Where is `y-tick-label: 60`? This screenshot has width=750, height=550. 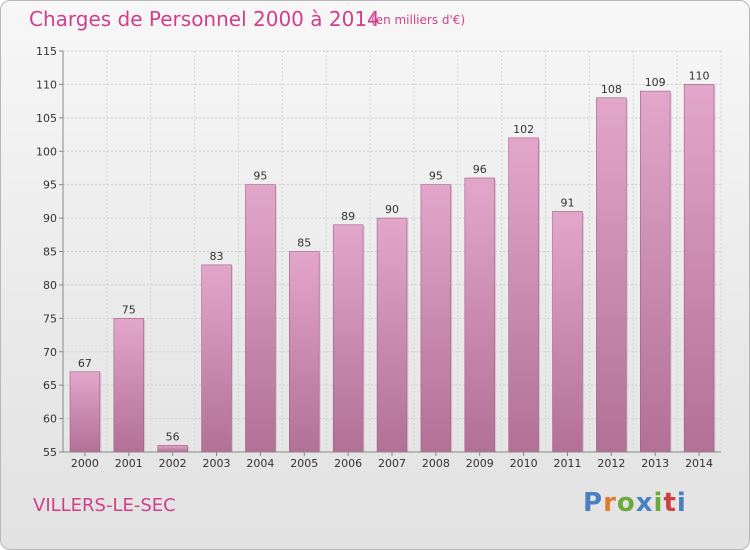 y-tick-label: 60 is located at coordinates (50, 419).